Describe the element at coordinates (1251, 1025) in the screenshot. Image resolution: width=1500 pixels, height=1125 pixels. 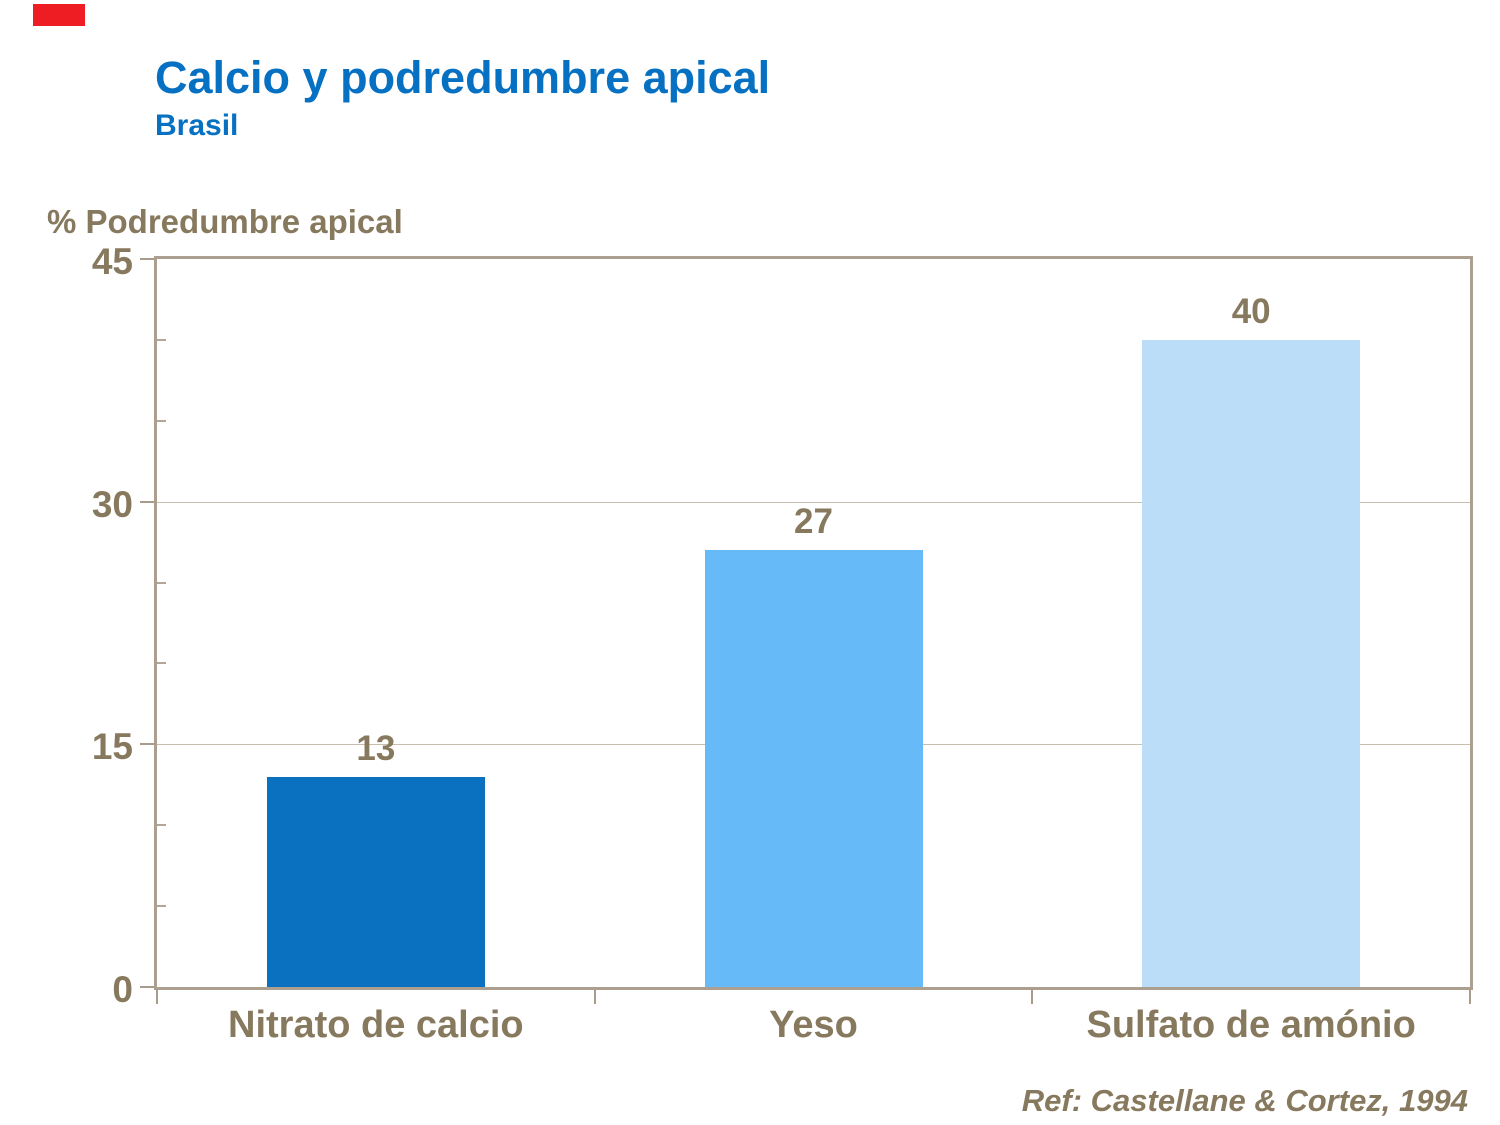
I see `x-category-label: Sulfato de amónio` at that location.